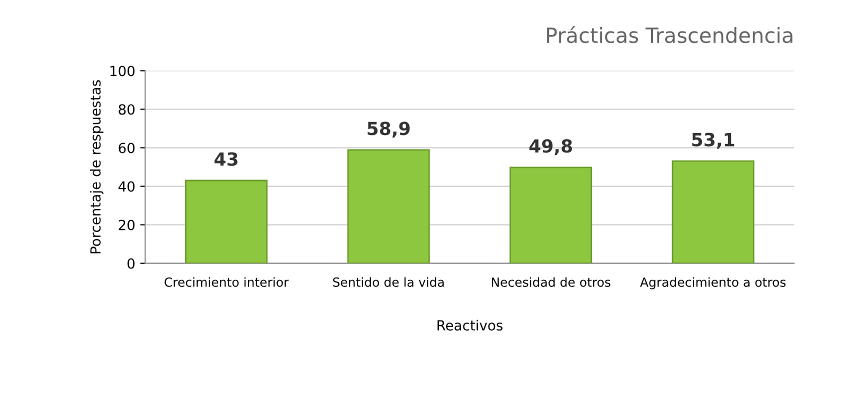 The height and width of the screenshot is (393, 854). I want to click on y-tick-label: 60, so click(126, 148).